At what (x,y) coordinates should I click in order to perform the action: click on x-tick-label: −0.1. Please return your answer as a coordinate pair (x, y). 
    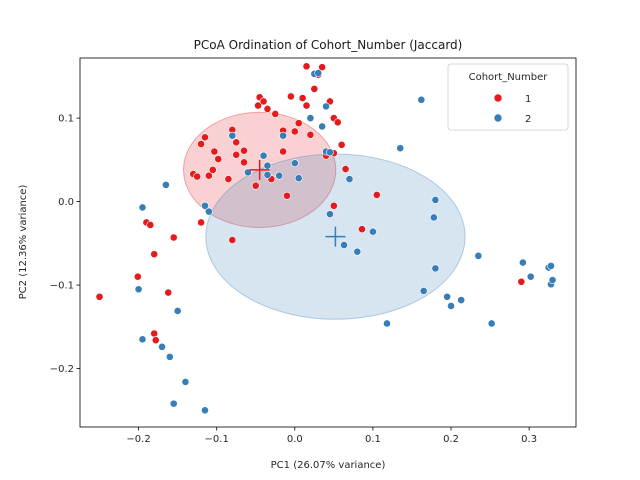
    Looking at the image, I should click on (217, 439).